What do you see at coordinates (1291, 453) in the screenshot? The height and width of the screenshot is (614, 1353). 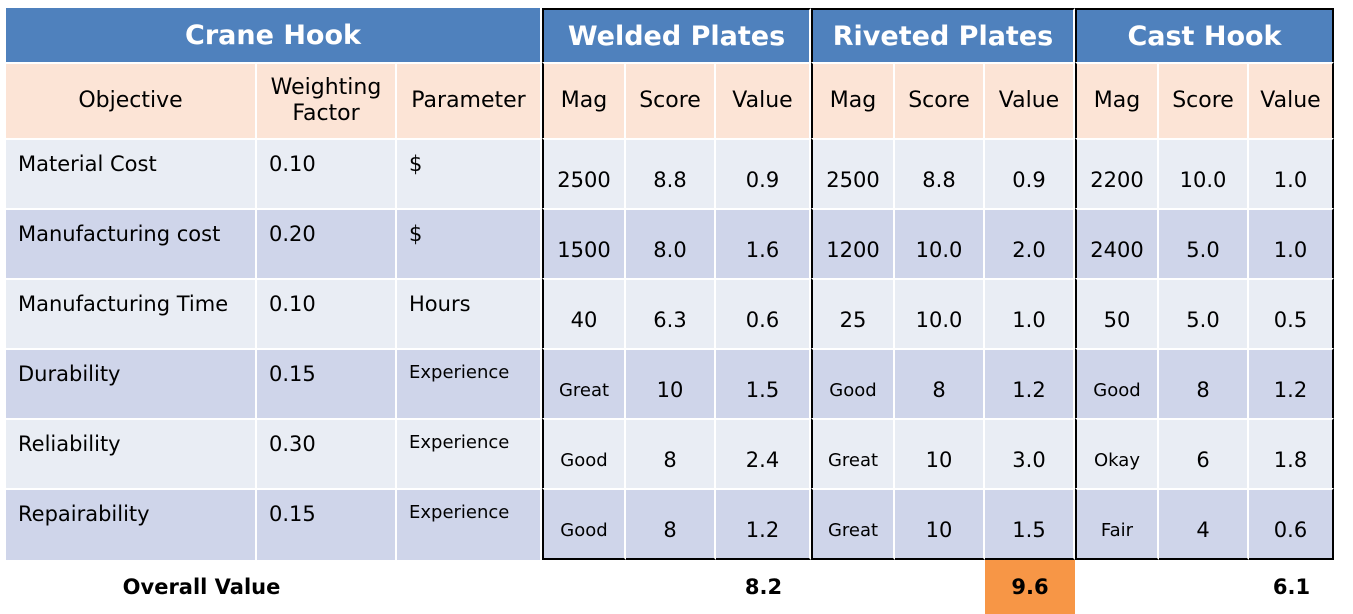 I see `cast-value-cell: 1.8` at bounding box center [1291, 453].